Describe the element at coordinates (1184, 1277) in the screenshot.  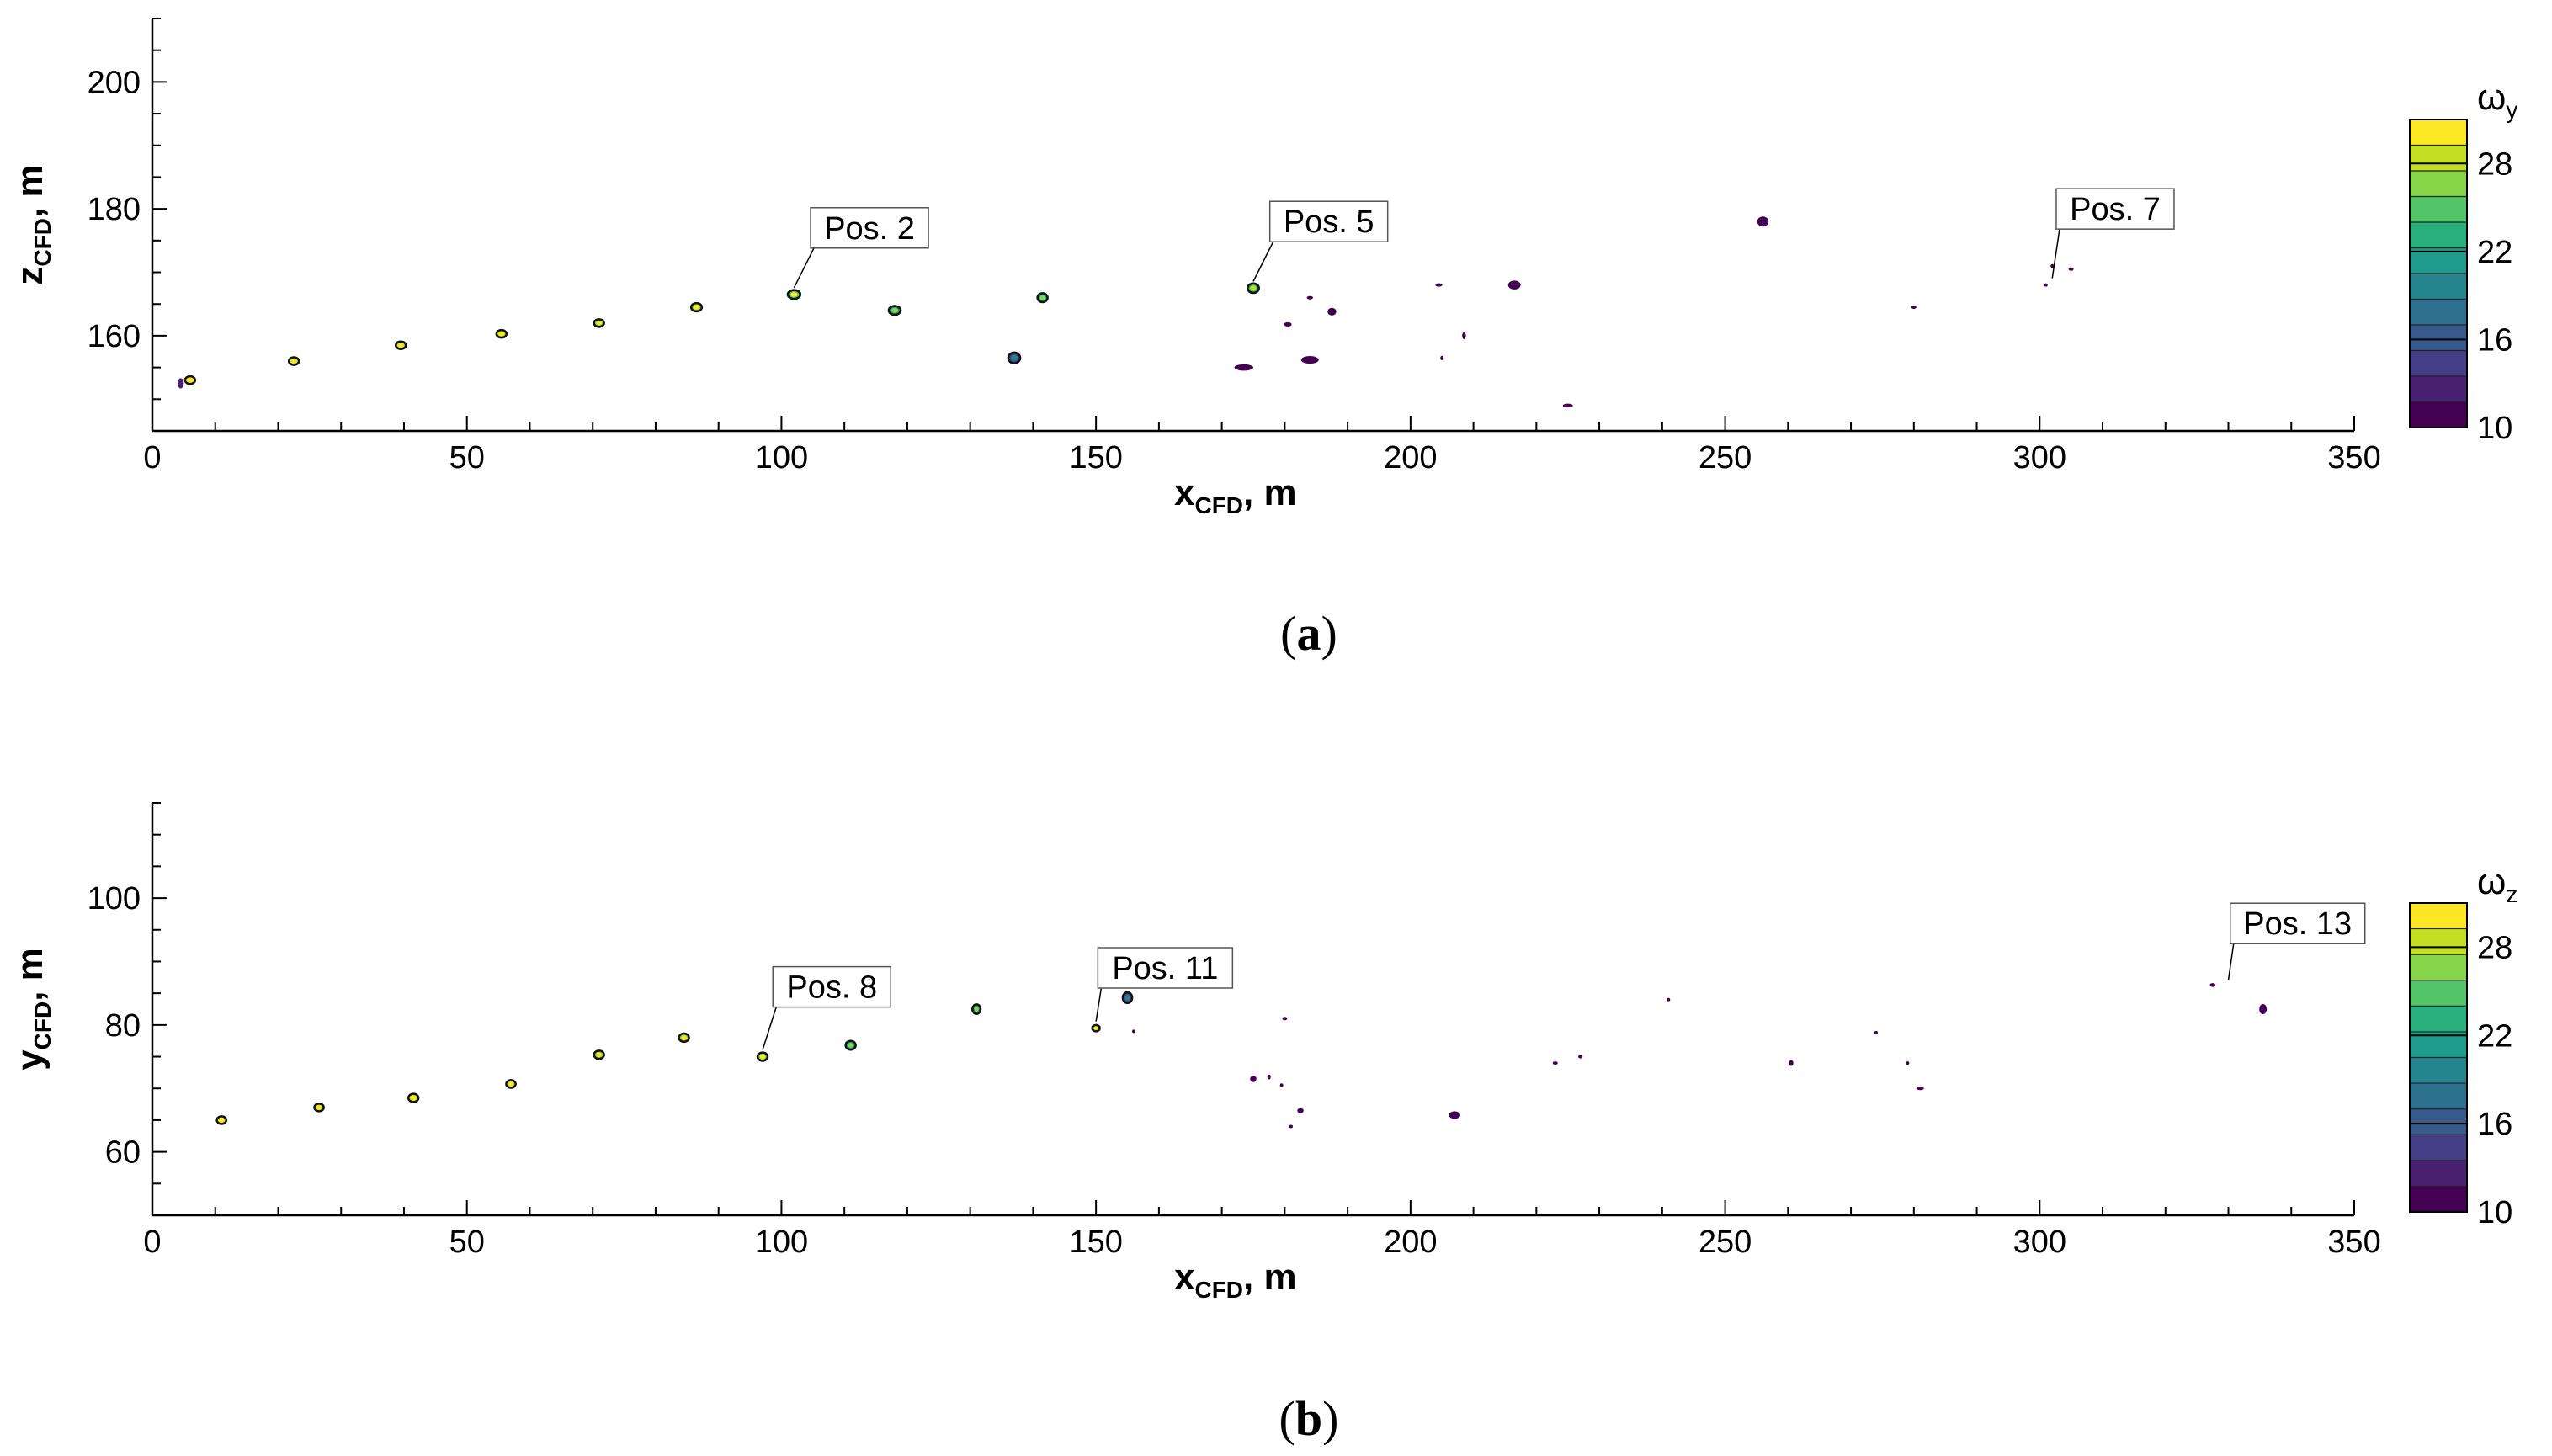
I see `x-axis-symbol-b: x` at that location.